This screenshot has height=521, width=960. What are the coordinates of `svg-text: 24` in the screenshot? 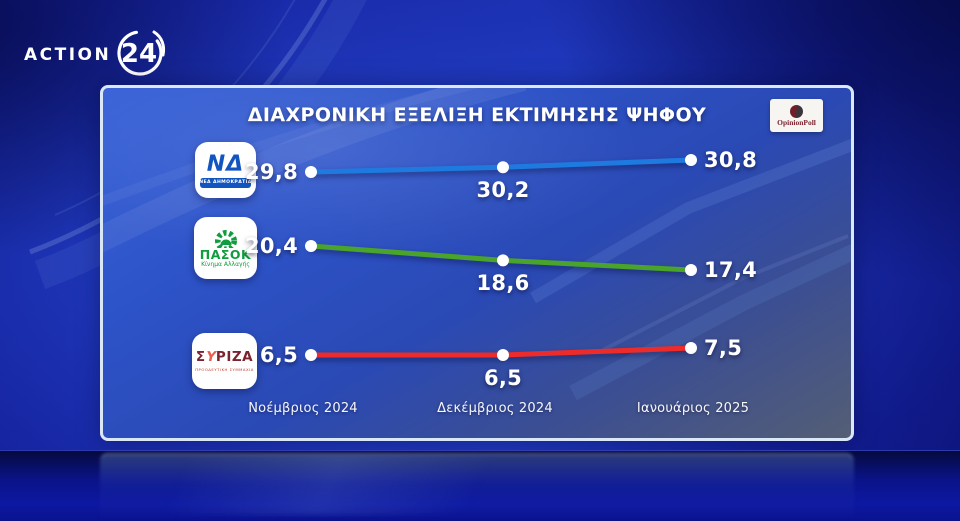 It's located at (139, 54).